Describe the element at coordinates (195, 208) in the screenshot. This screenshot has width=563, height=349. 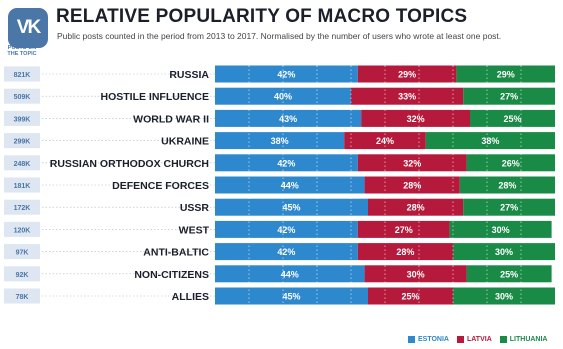
I see `category-label: USSR` at that location.